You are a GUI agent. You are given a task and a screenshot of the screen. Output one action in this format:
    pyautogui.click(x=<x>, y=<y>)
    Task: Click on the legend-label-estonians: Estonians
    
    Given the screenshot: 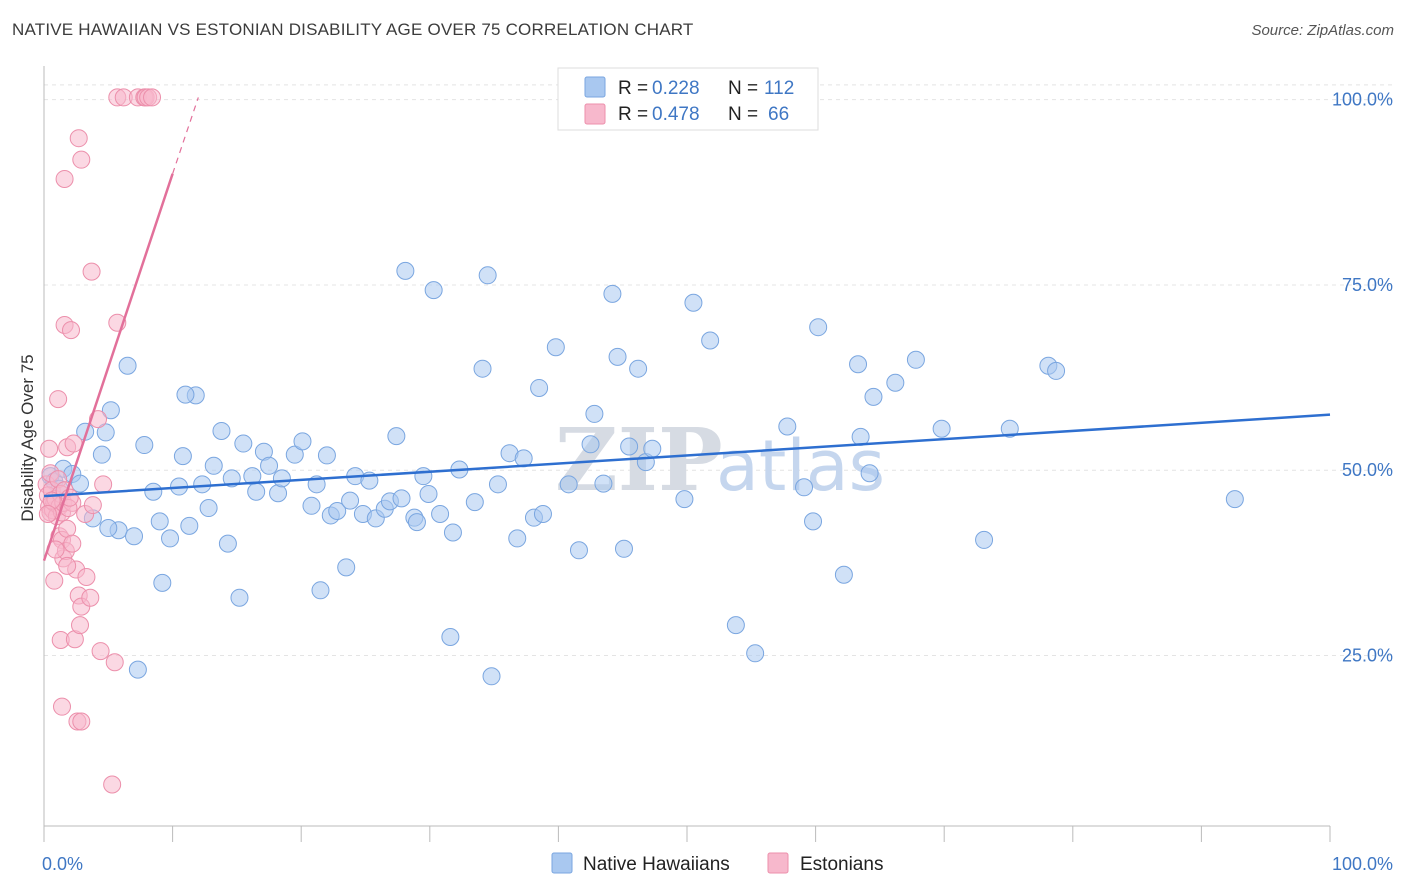 What is the action you would take?
    pyautogui.click(x=841, y=864)
    